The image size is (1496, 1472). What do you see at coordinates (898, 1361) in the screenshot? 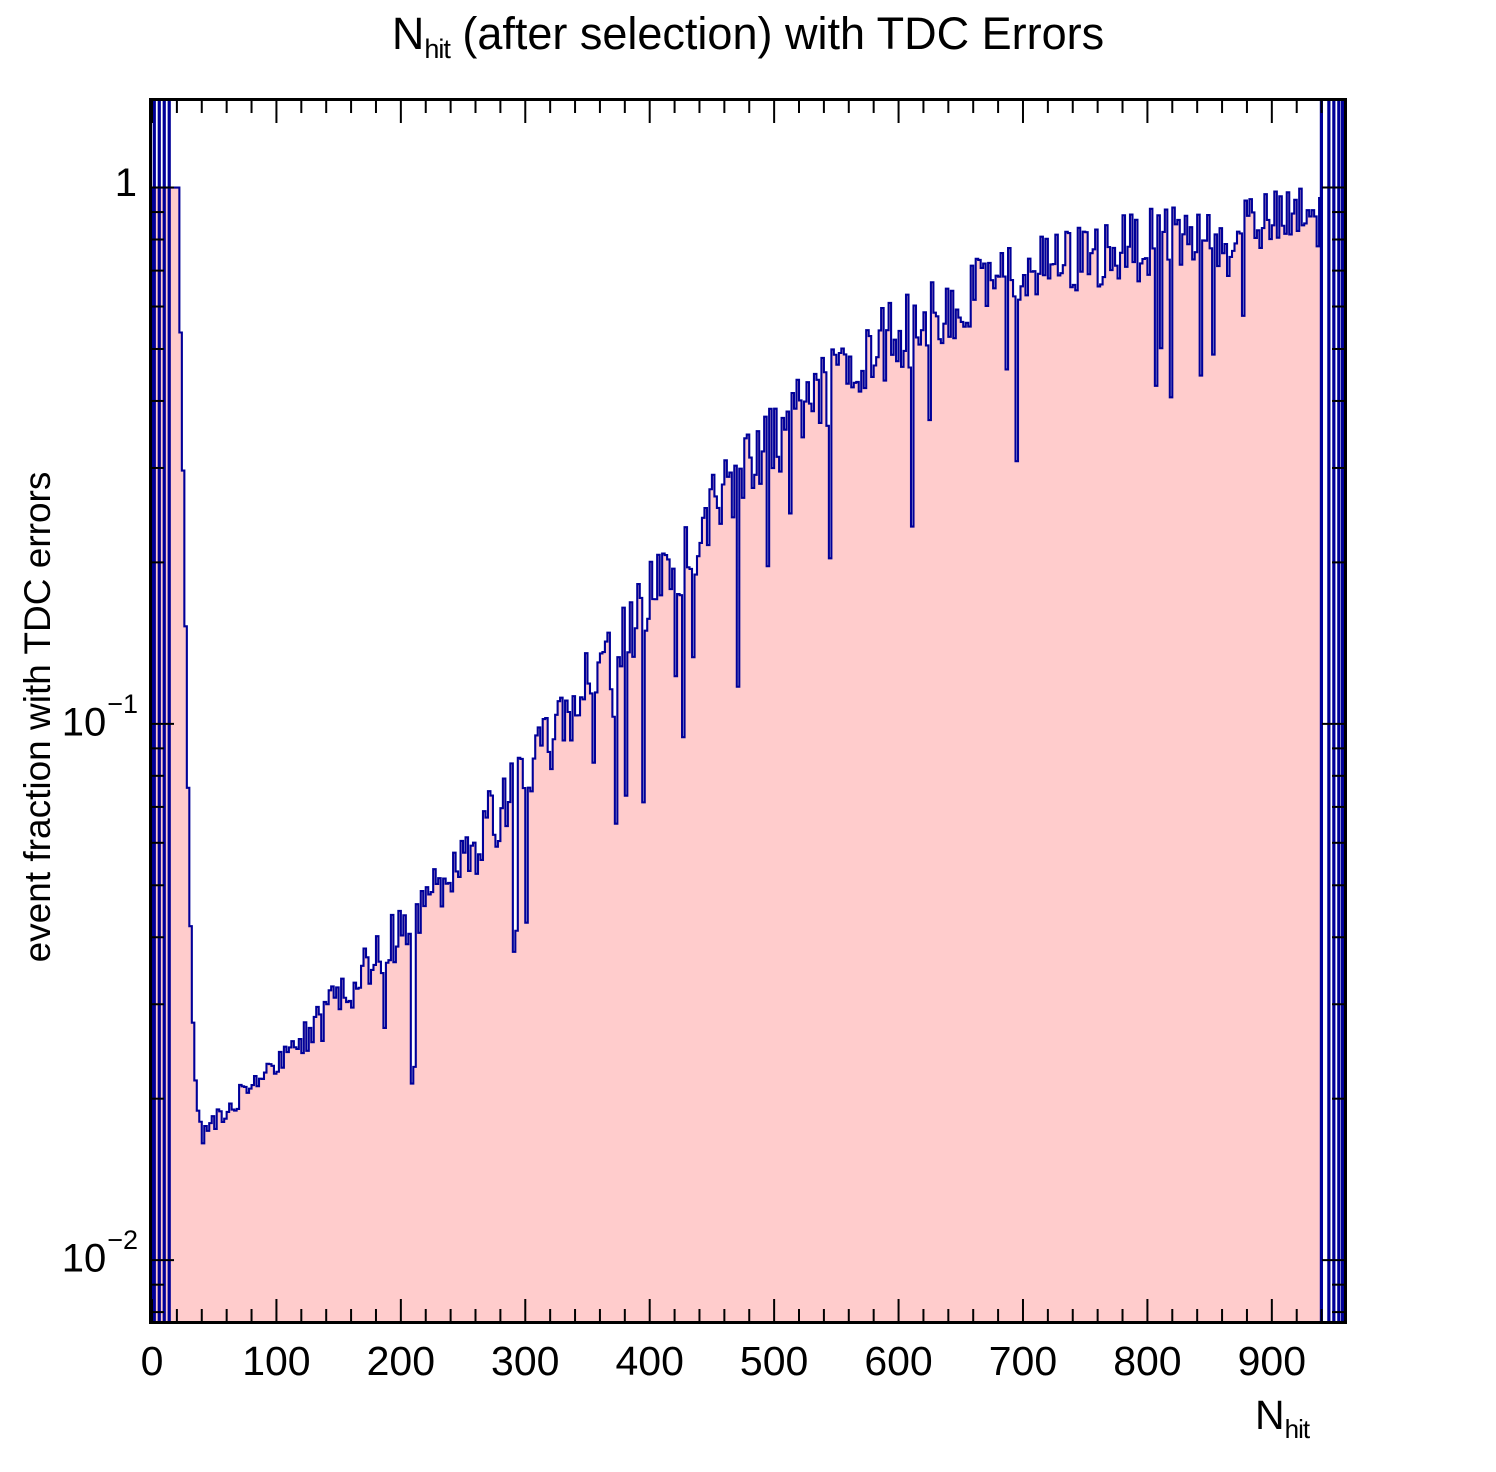
I see `x-tick-label: 600` at bounding box center [898, 1361].